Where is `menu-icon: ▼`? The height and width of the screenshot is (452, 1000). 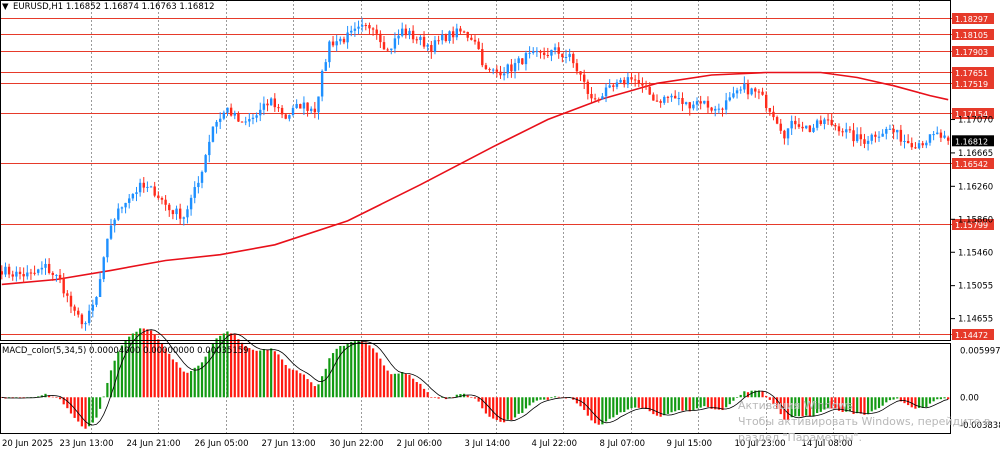 menu-icon: ▼ is located at coordinates (5, 7).